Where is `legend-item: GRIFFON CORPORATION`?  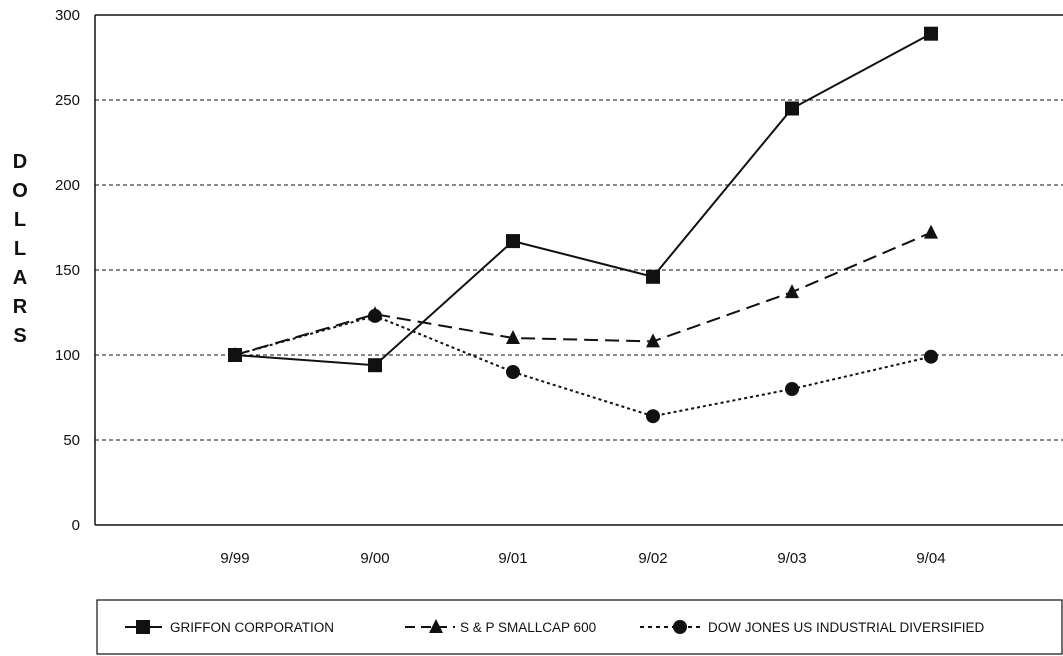
legend-item: GRIFFON CORPORATION is located at coordinates (229, 627).